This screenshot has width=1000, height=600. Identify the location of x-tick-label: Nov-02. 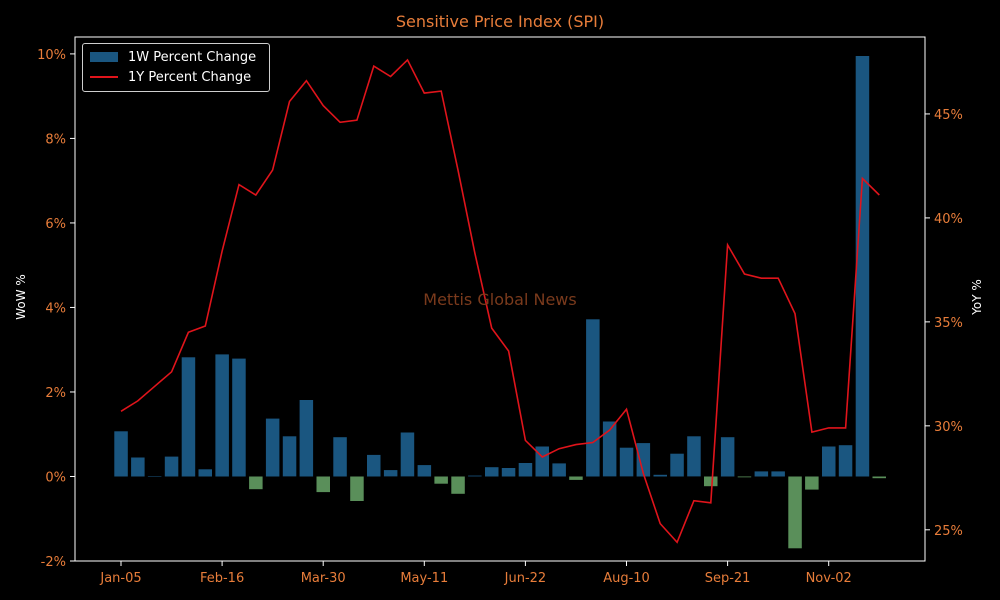
(829, 578).